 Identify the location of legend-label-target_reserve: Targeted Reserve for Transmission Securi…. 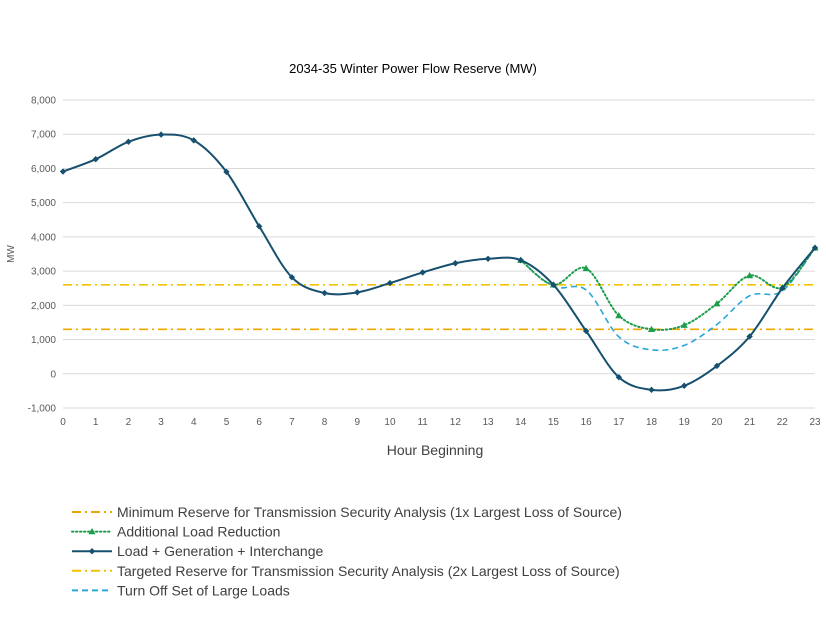
(368, 571).